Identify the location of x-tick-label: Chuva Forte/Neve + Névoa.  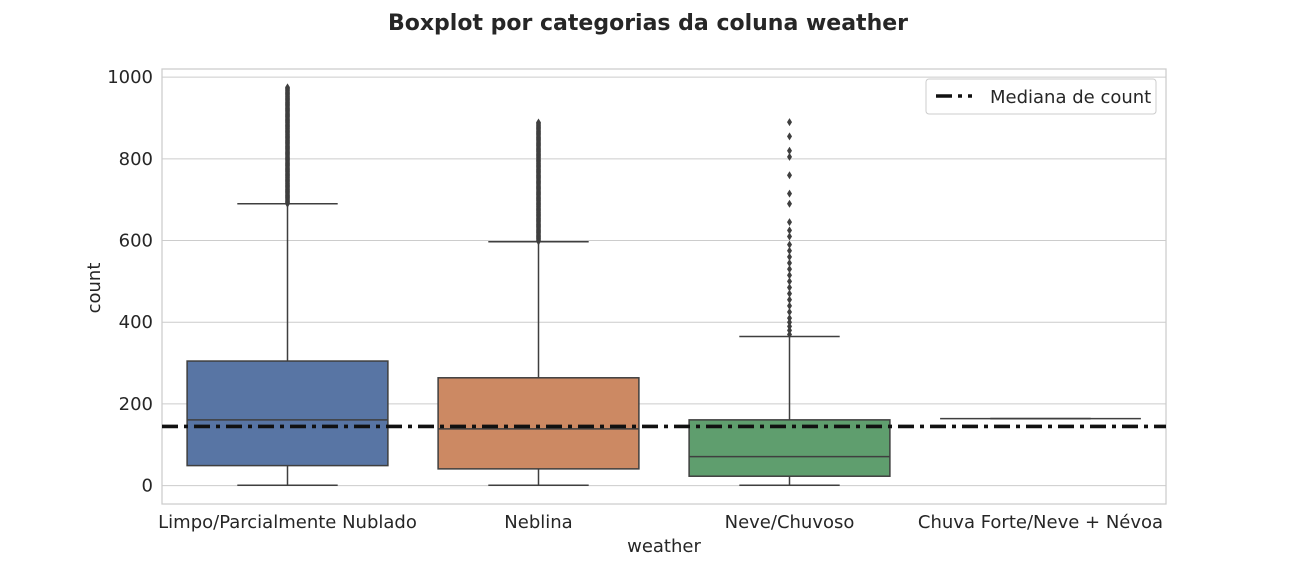
(1040, 522).